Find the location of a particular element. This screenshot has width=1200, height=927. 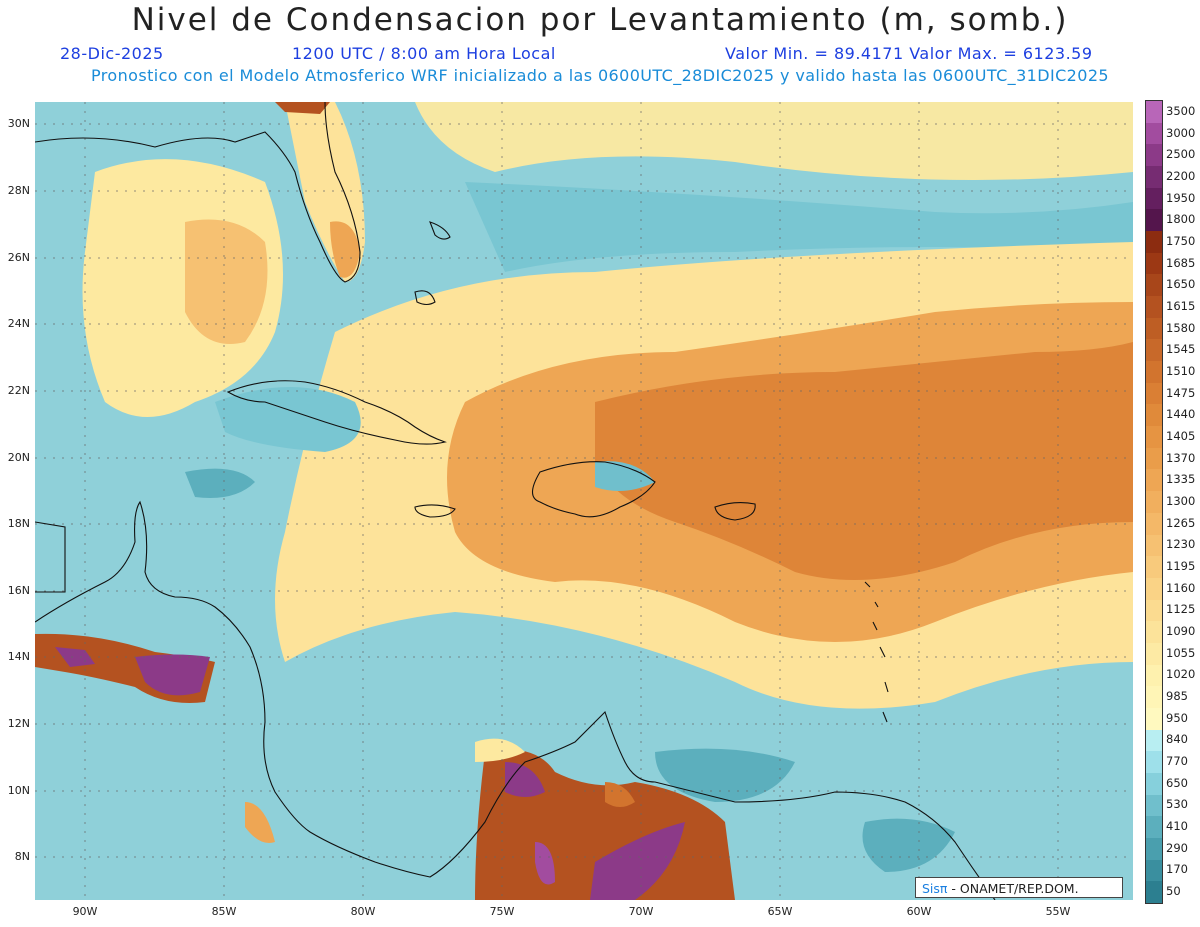

field-dry-deep-orange is located at coordinates (864, 461).